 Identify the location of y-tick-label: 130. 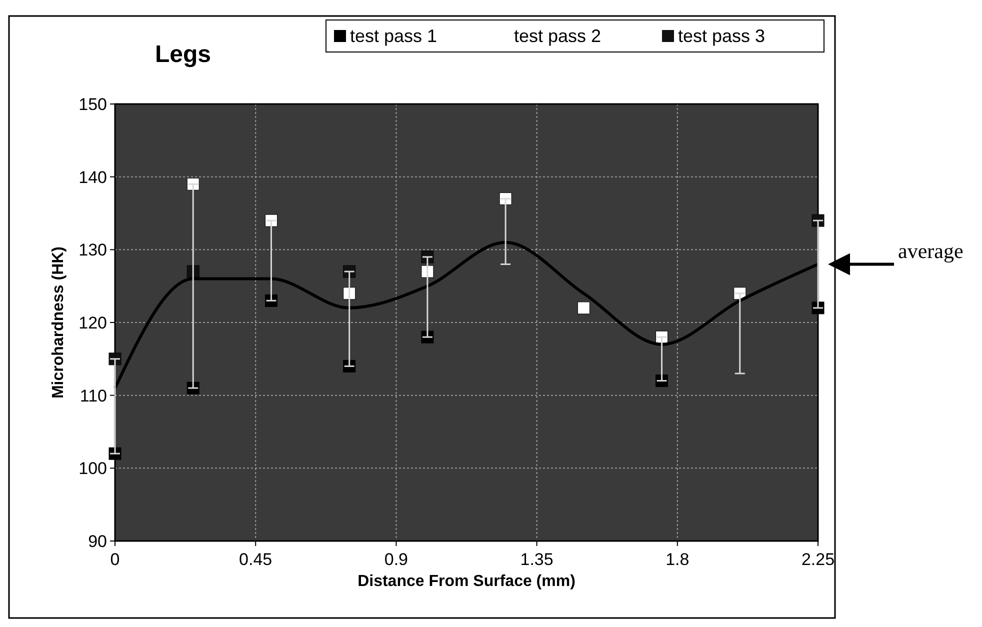
(92, 250).